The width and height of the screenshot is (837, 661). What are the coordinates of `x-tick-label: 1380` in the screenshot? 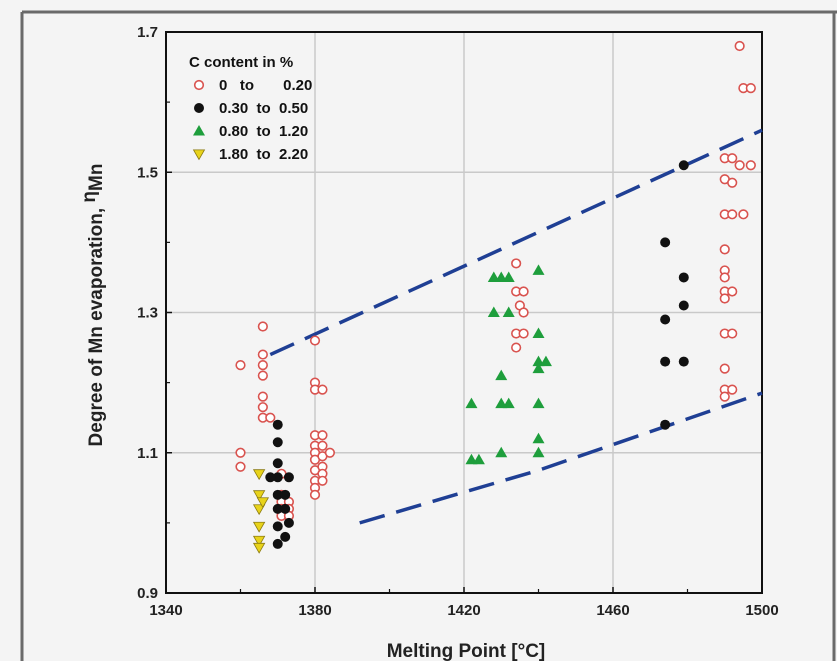 It's located at (314, 610).